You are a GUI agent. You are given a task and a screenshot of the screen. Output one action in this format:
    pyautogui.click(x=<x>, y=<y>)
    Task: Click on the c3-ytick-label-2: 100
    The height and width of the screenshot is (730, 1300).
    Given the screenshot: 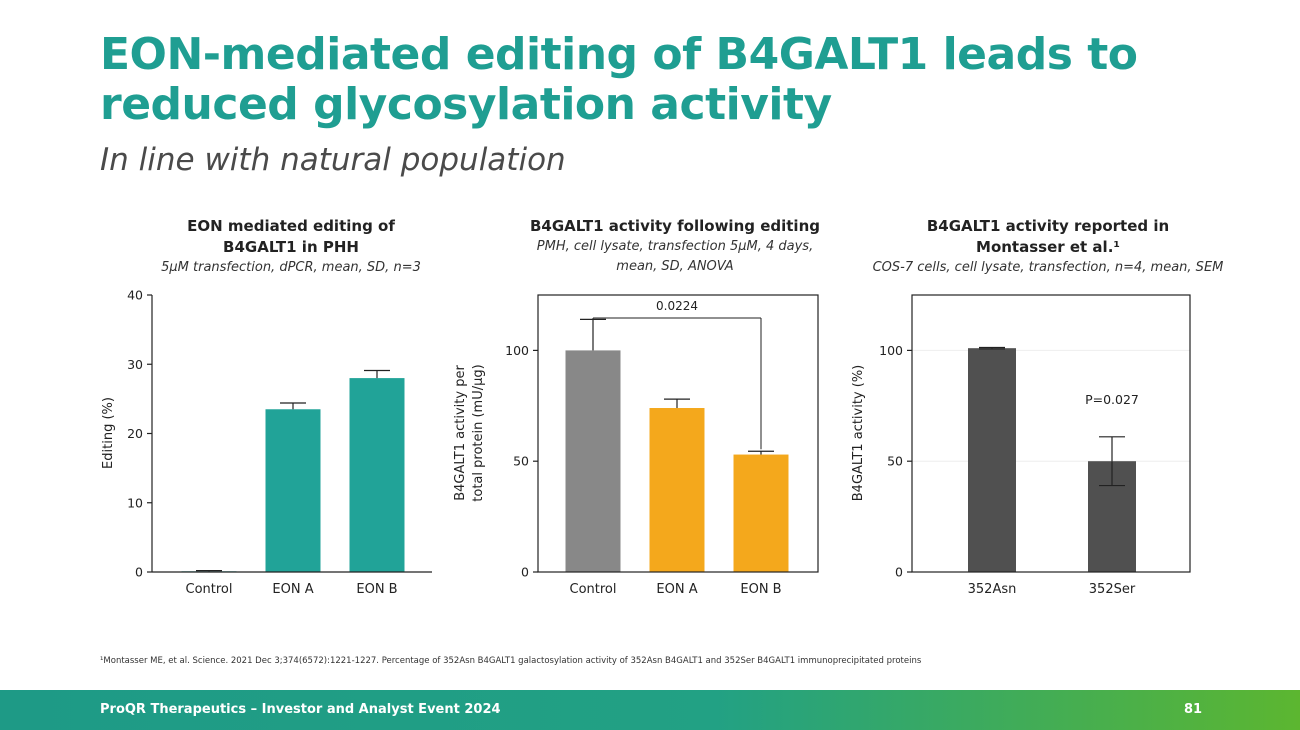 What is the action you would take?
    pyautogui.click(x=891, y=350)
    